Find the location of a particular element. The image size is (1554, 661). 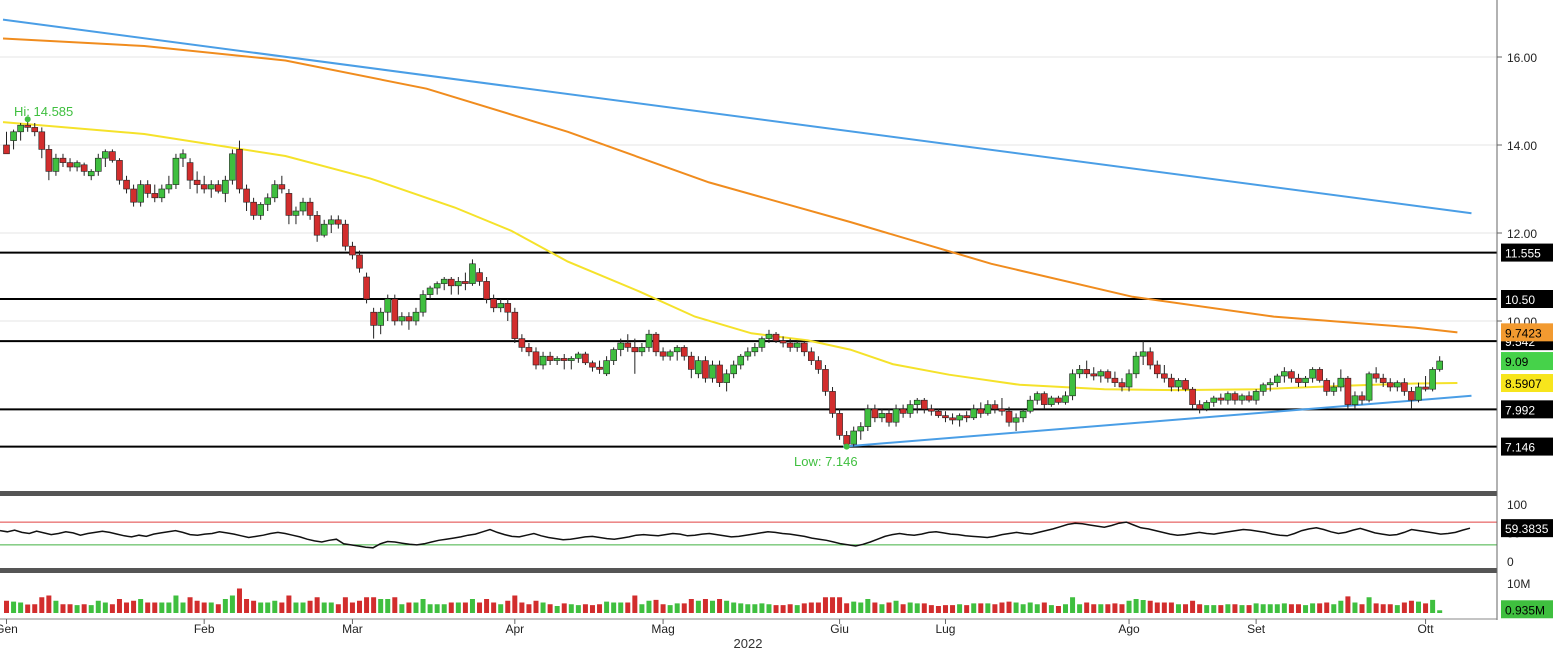

low-marker is located at coordinates (846, 446).